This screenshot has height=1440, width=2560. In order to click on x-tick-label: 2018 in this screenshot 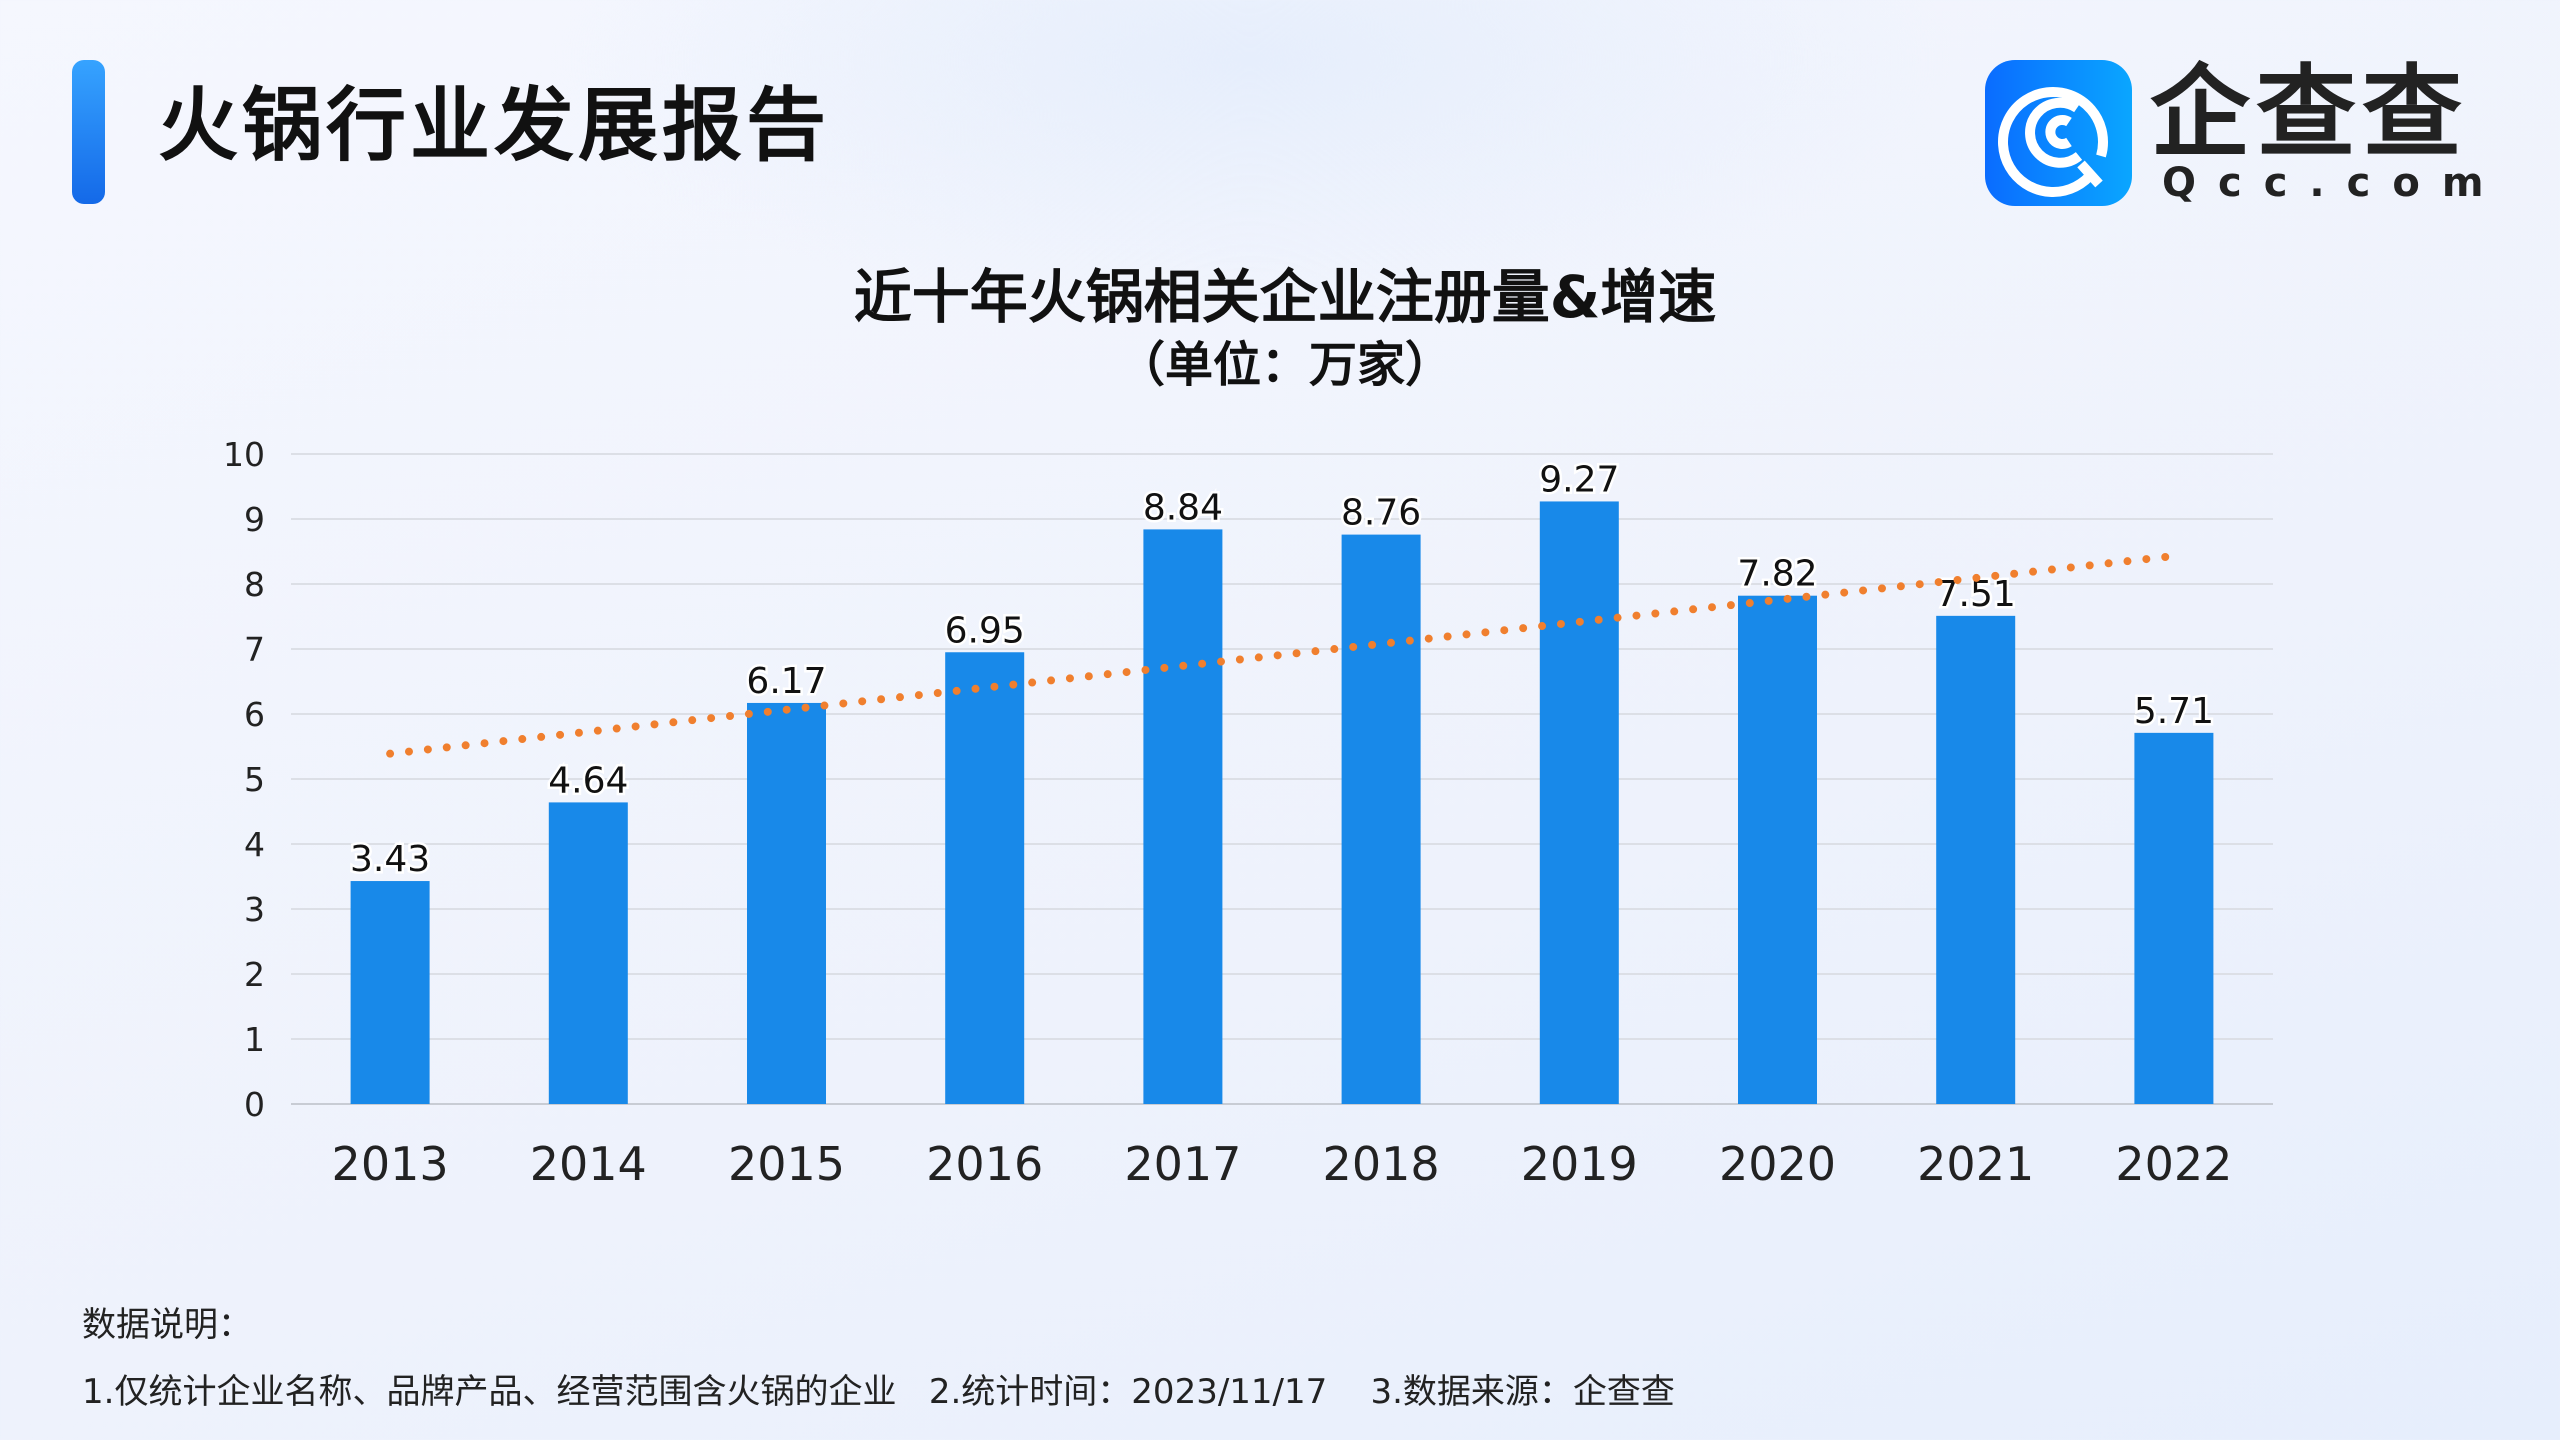, I will do `click(1381, 1164)`.